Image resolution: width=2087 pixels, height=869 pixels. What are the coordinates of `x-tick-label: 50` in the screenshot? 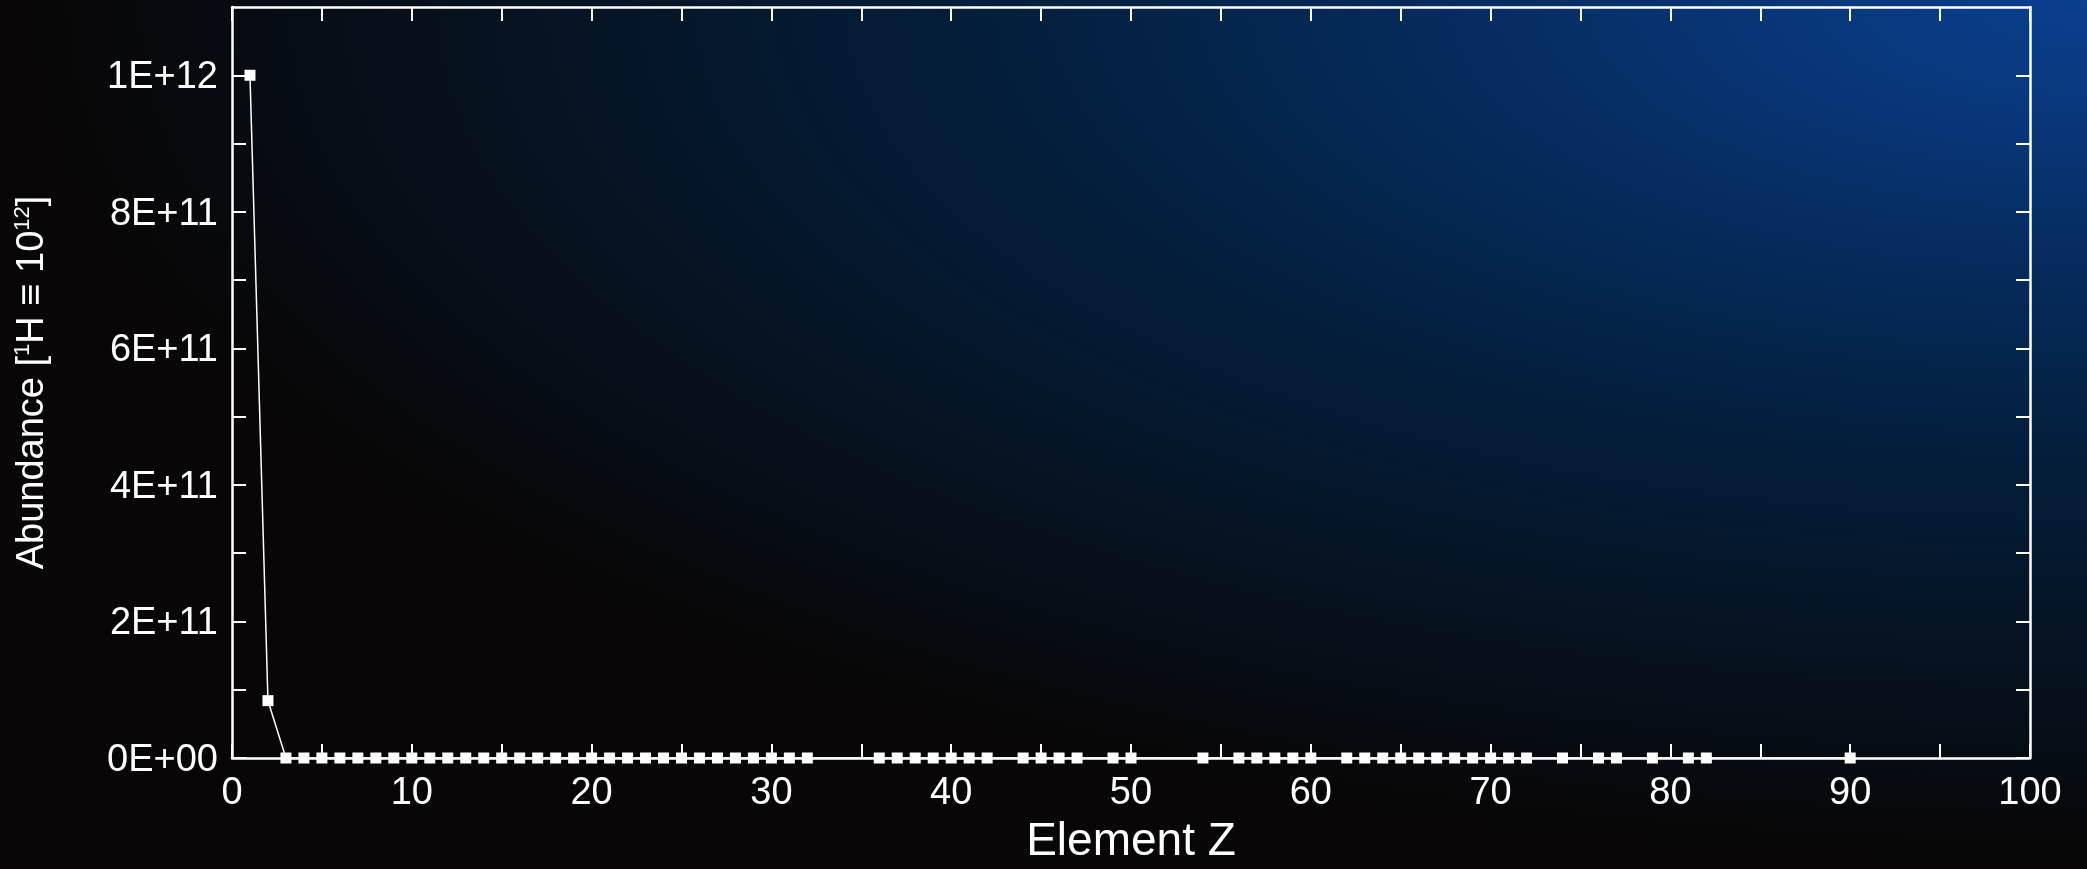 It's located at (1131, 791).